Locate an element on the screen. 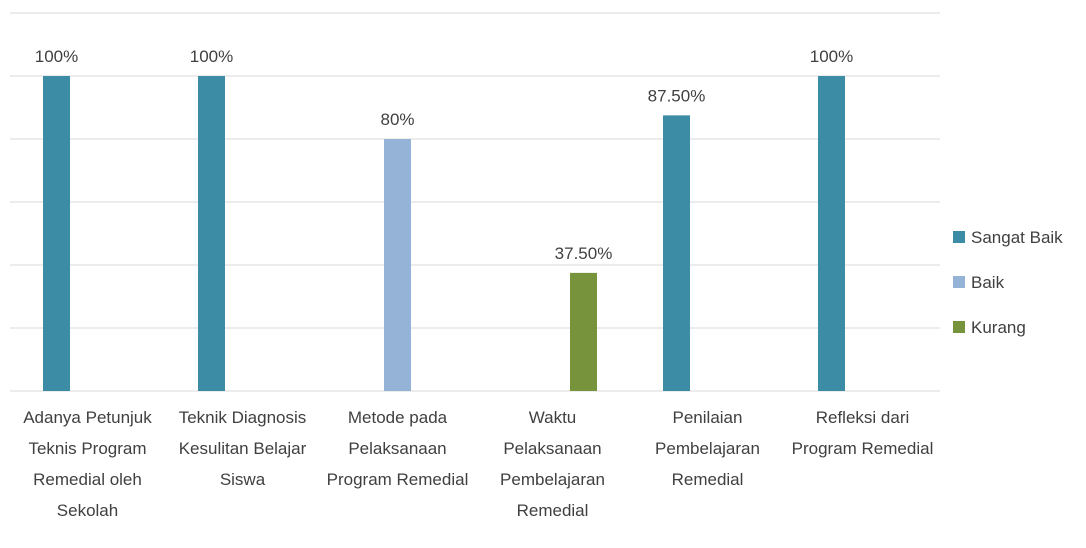 Image resolution: width=1086 pixels, height=548 pixels. data-label: 87.50% is located at coordinates (677, 95).